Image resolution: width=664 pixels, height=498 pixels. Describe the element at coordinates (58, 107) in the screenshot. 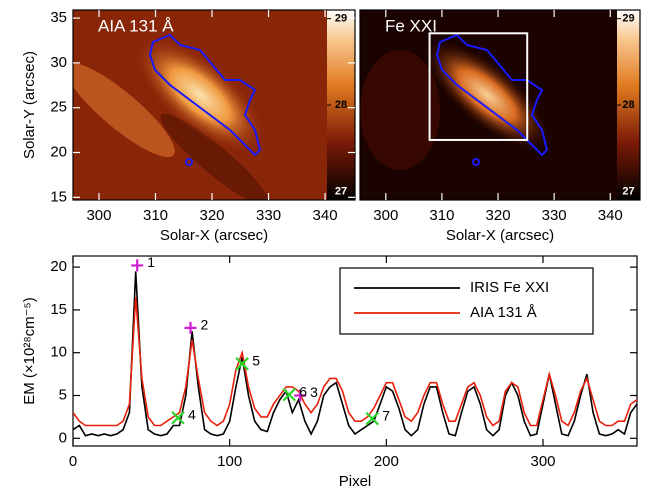

I see `y-tick-label: 25` at that location.